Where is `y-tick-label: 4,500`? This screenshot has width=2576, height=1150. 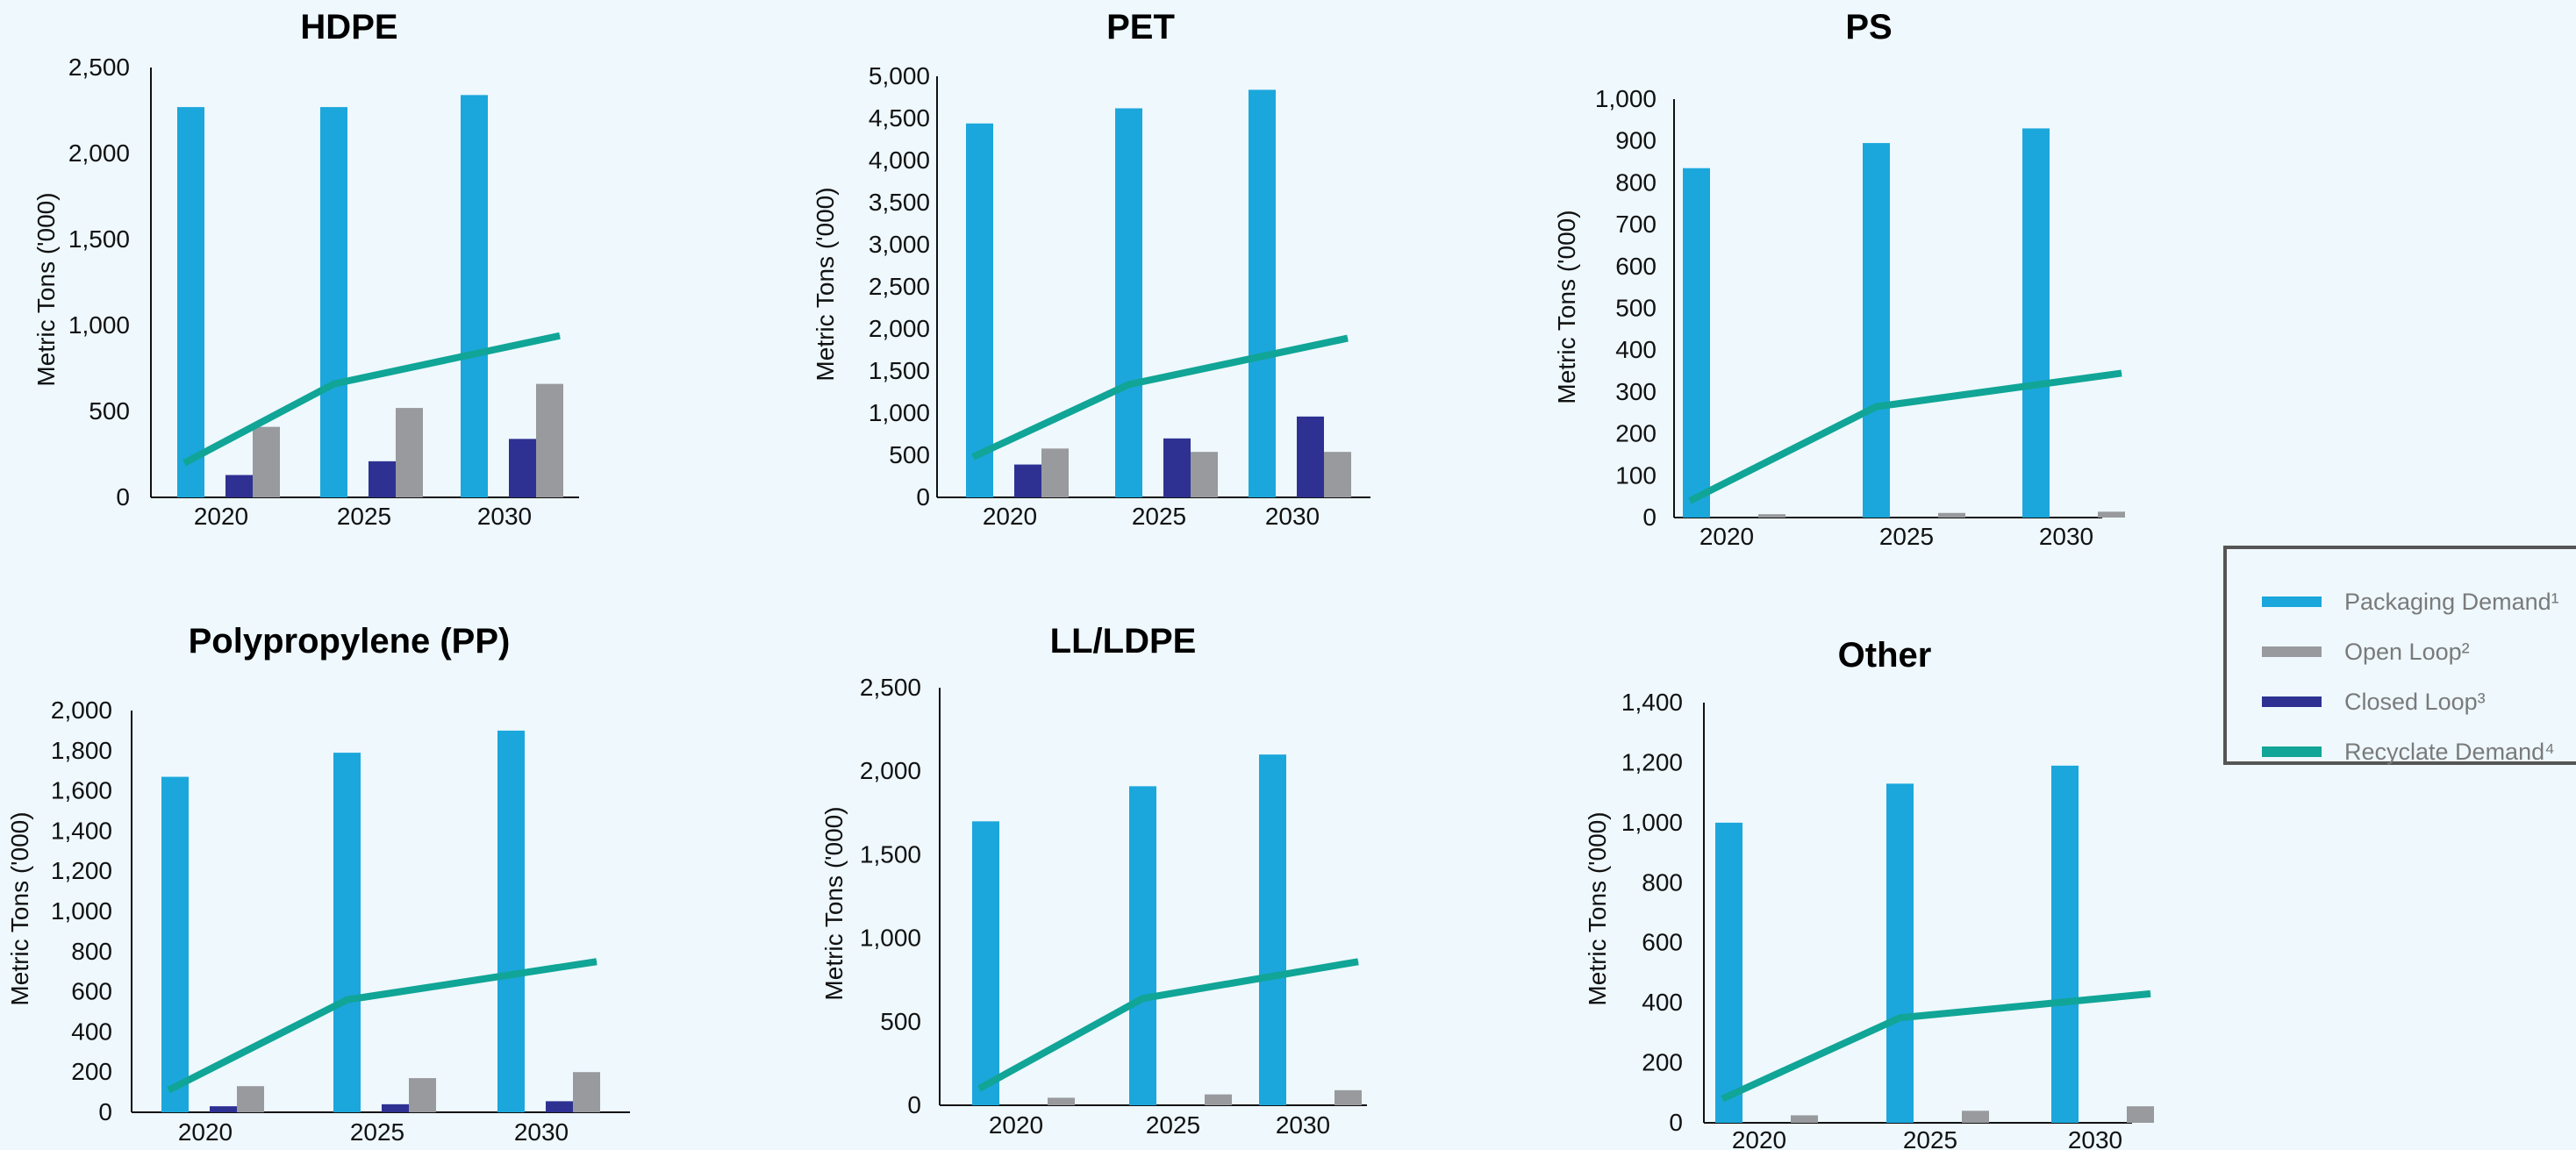 y-tick-label: 4,500 is located at coordinates (899, 118).